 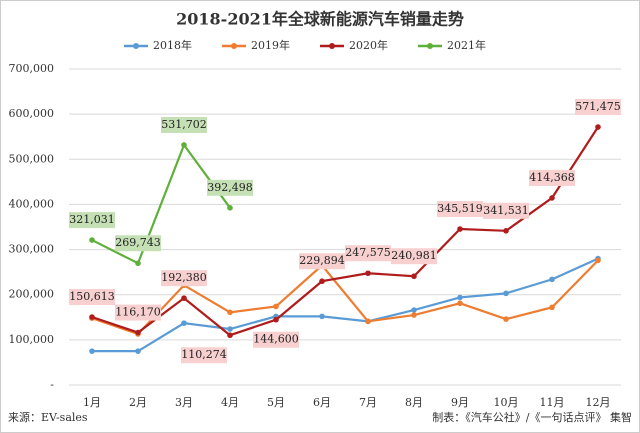 I want to click on x-tick-label: 7月, so click(x=368, y=402).